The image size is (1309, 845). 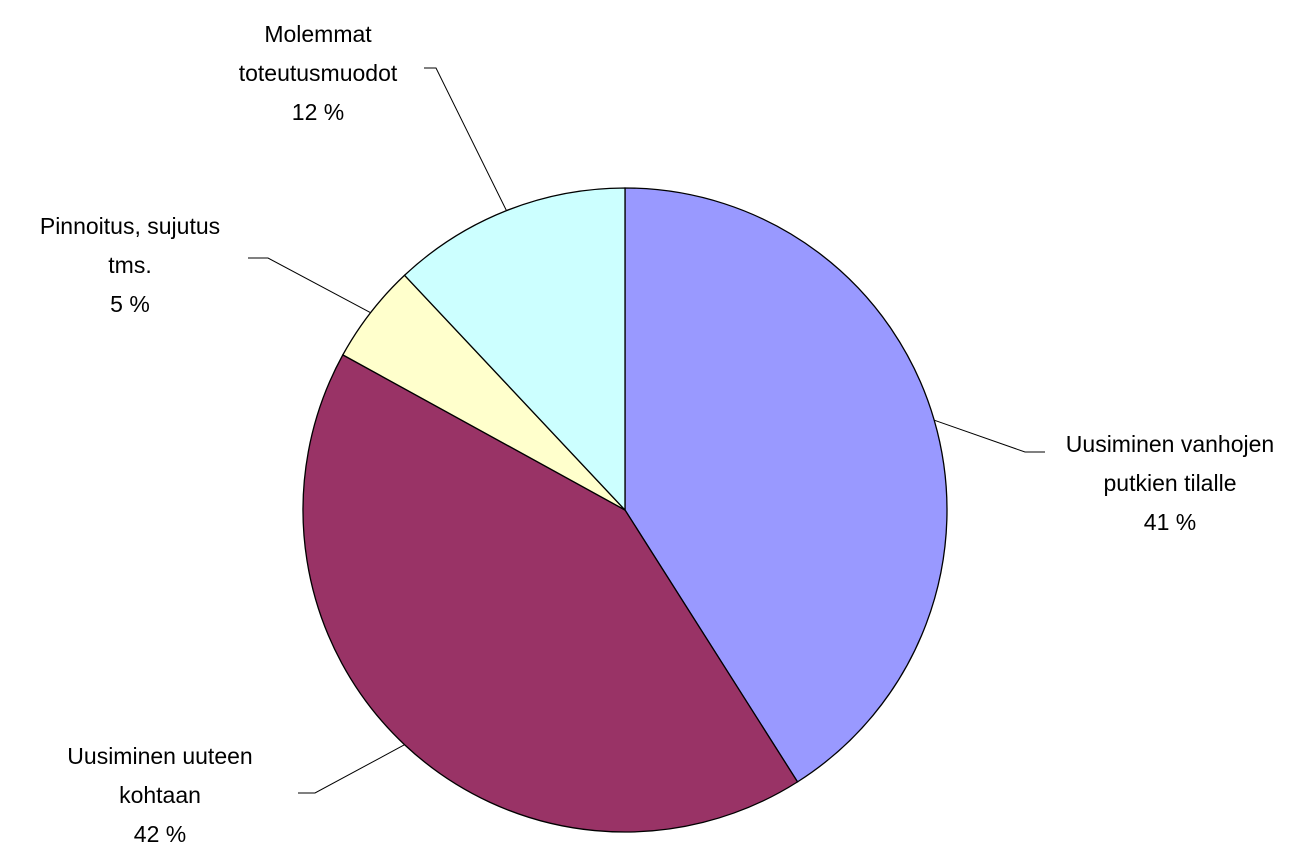 What do you see at coordinates (318, 112) in the screenshot?
I see `value-label: 12 %` at bounding box center [318, 112].